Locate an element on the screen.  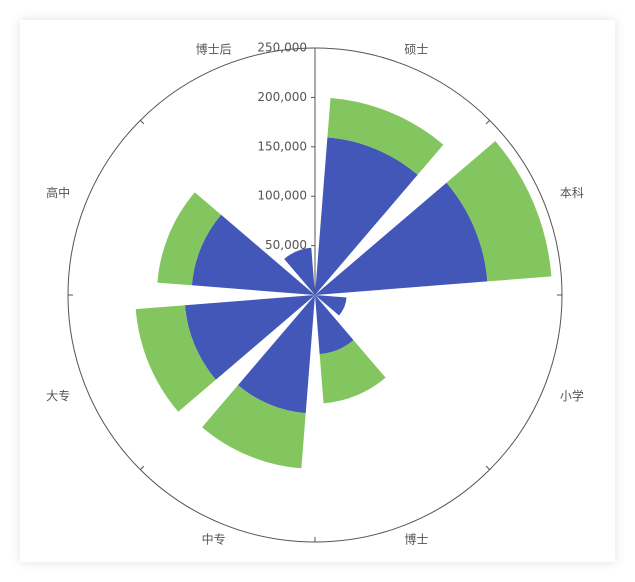
radius-tick-label: 50,000 is located at coordinates (286, 245).